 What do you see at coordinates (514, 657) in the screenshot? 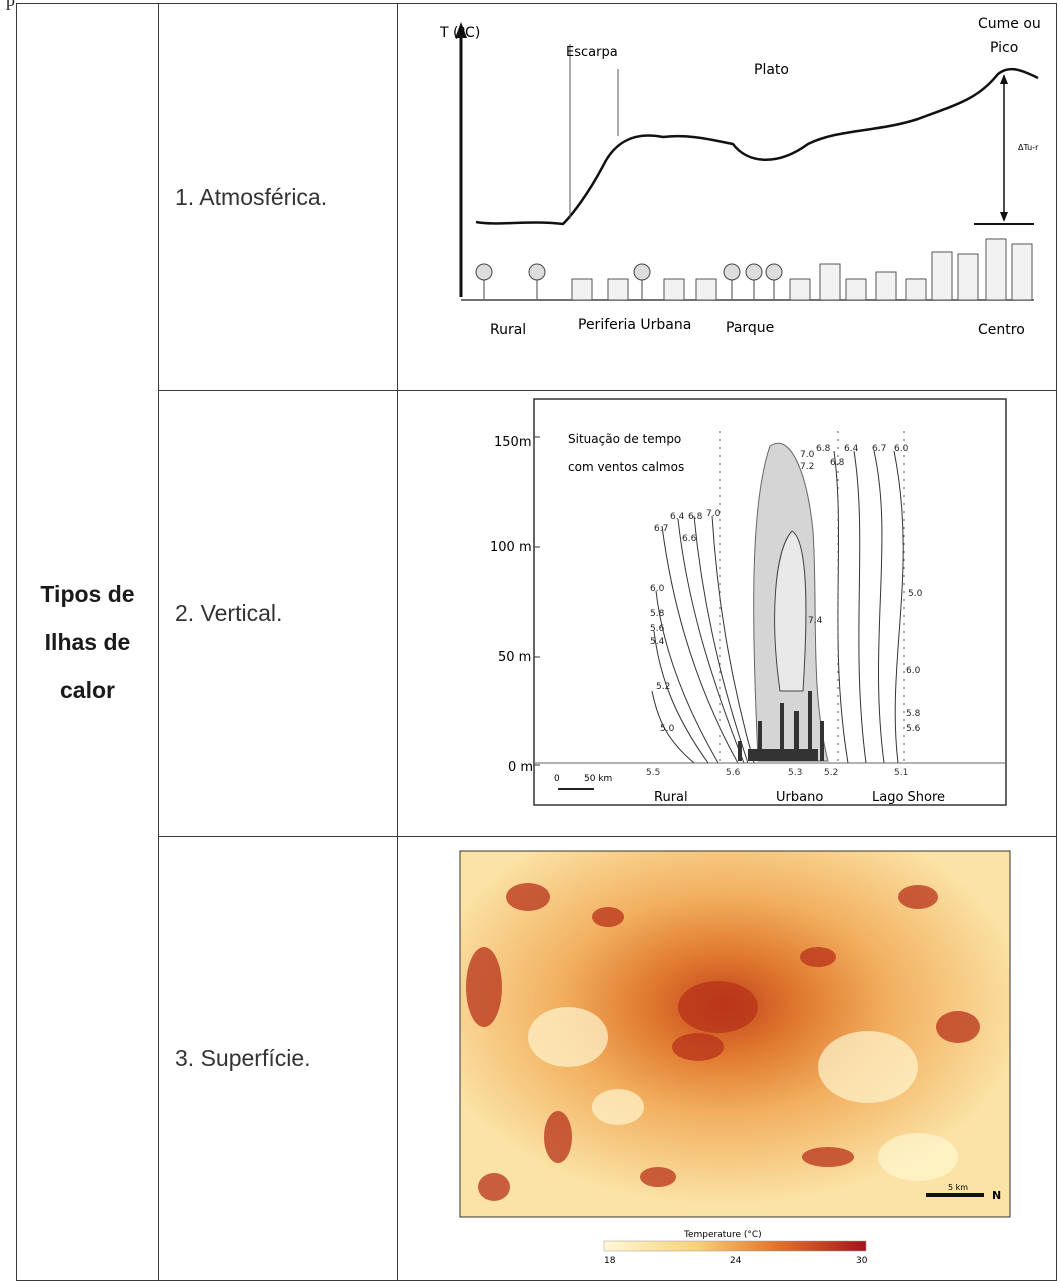
I see `y-tick-50: 50 m` at bounding box center [514, 657].